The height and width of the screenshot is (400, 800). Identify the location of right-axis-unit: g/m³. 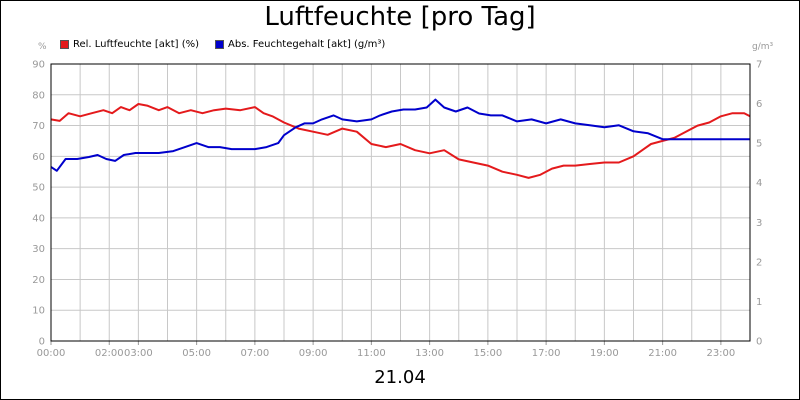
(763, 47).